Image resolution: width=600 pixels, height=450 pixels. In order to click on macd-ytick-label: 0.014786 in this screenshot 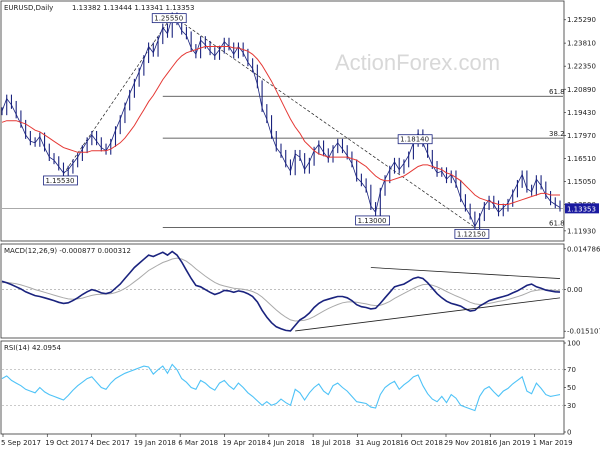, I will do `click(583, 249)`.